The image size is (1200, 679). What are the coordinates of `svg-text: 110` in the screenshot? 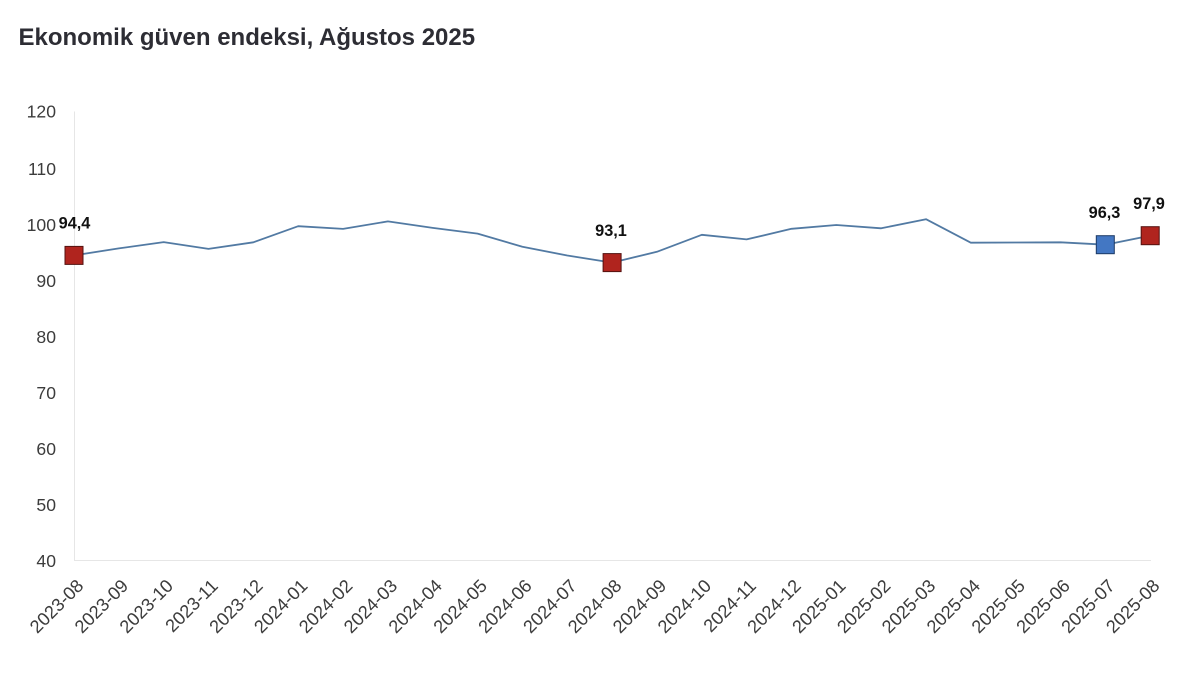 It's located at (42, 169).